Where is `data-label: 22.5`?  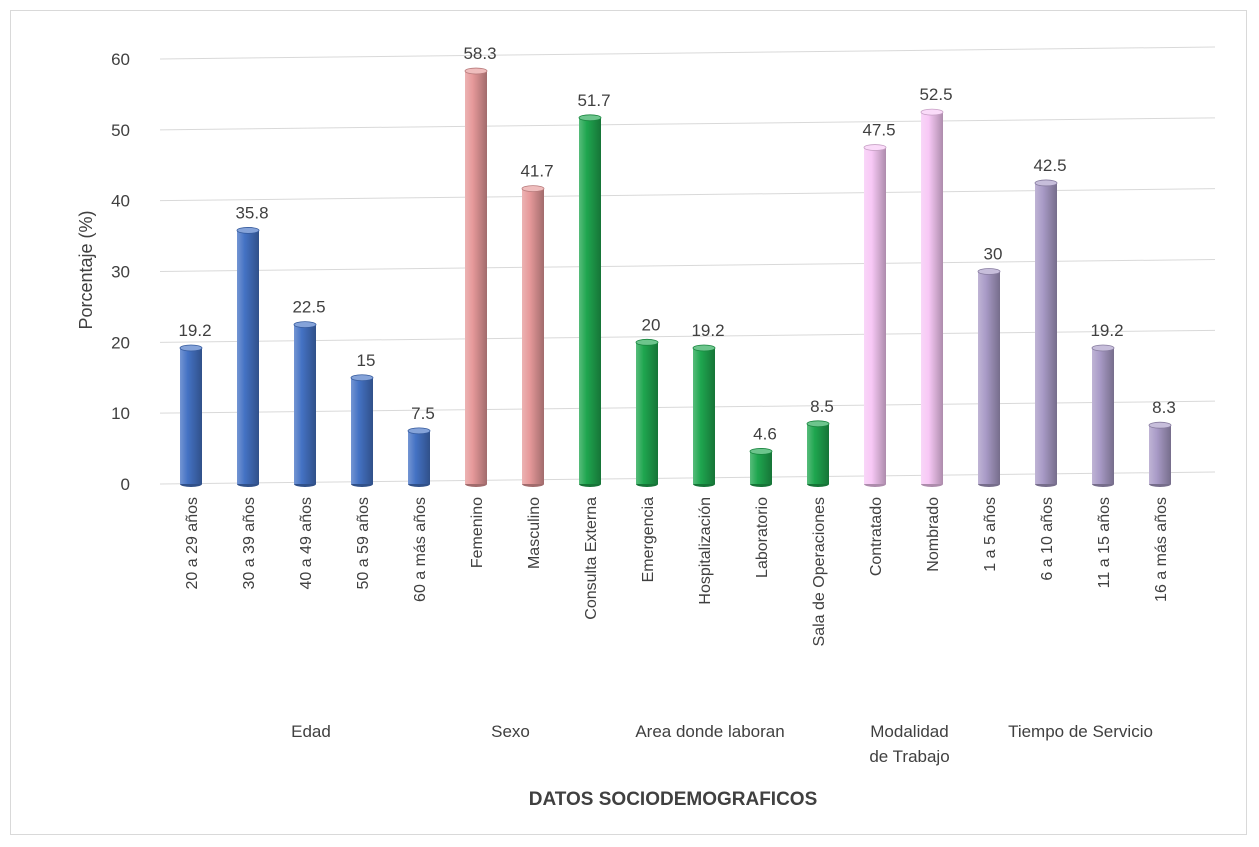 data-label: 22.5 is located at coordinates (308, 307).